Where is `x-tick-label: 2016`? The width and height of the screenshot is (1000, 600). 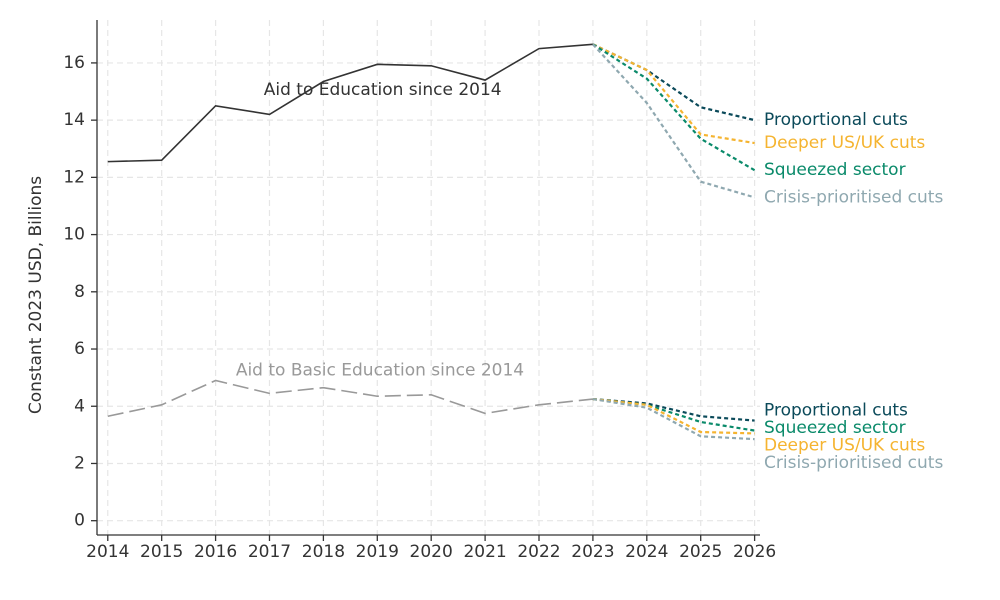
x-tick-label: 2016 is located at coordinates (215, 552).